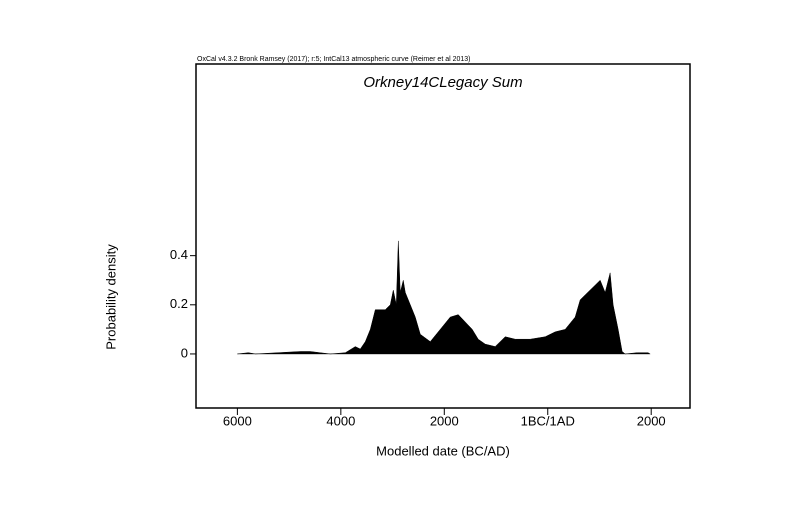  Describe the element at coordinates (442, 82) in the screenshot. I see `chart-title: Orkney14CLegacy Sum` at that location.